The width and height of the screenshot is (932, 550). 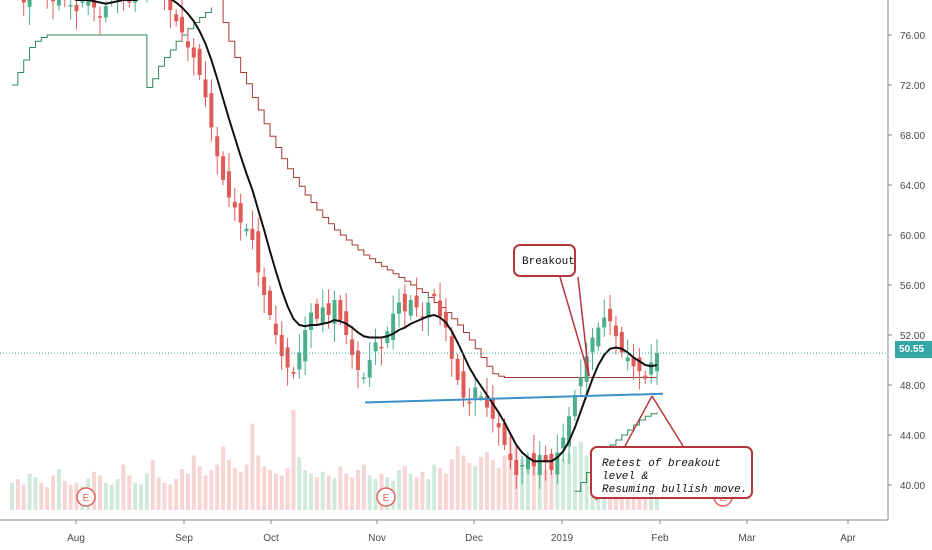 I want to click on price-tick-label: 52.00, so click(x=912, y=336).